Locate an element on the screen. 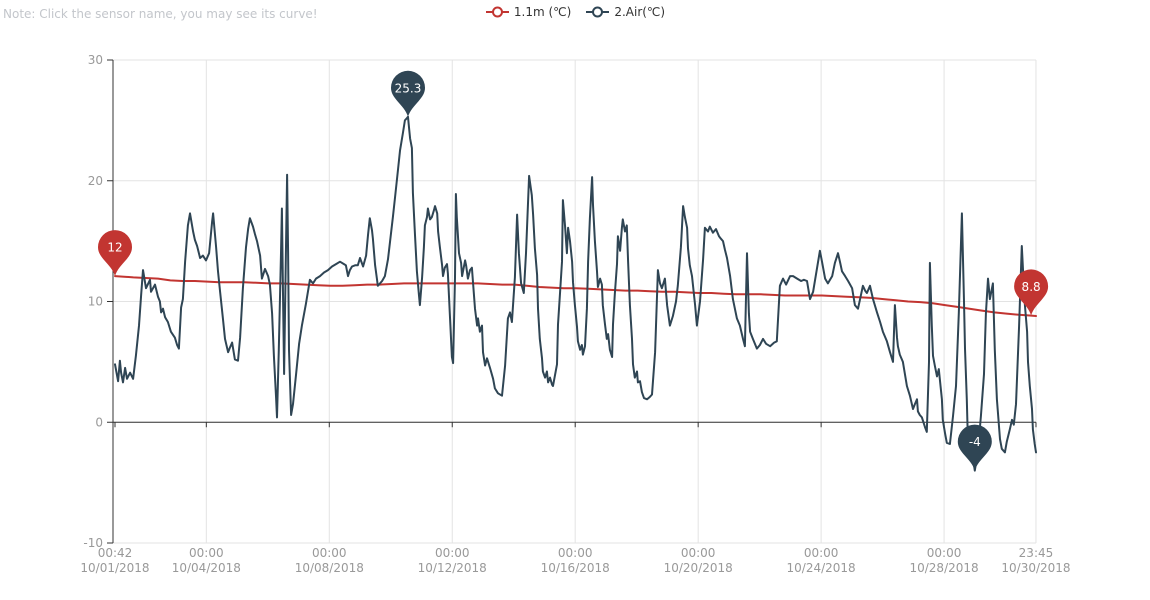 This screenshot has height=600, width=1150. x-axis-label-date: 10/28/2018 is located at coordinates (943, 568).